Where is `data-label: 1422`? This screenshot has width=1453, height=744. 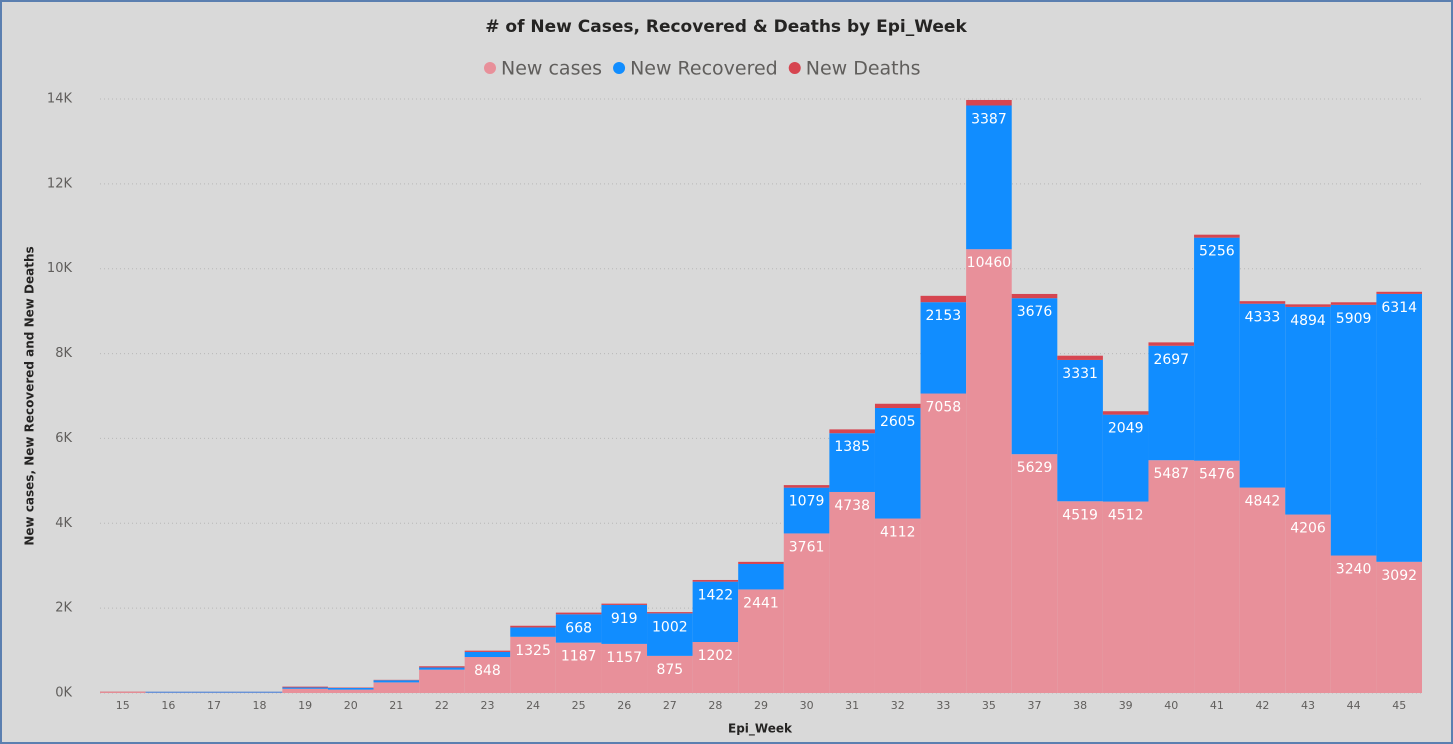 data-label: 1422 is located at coordinates (716, 596).